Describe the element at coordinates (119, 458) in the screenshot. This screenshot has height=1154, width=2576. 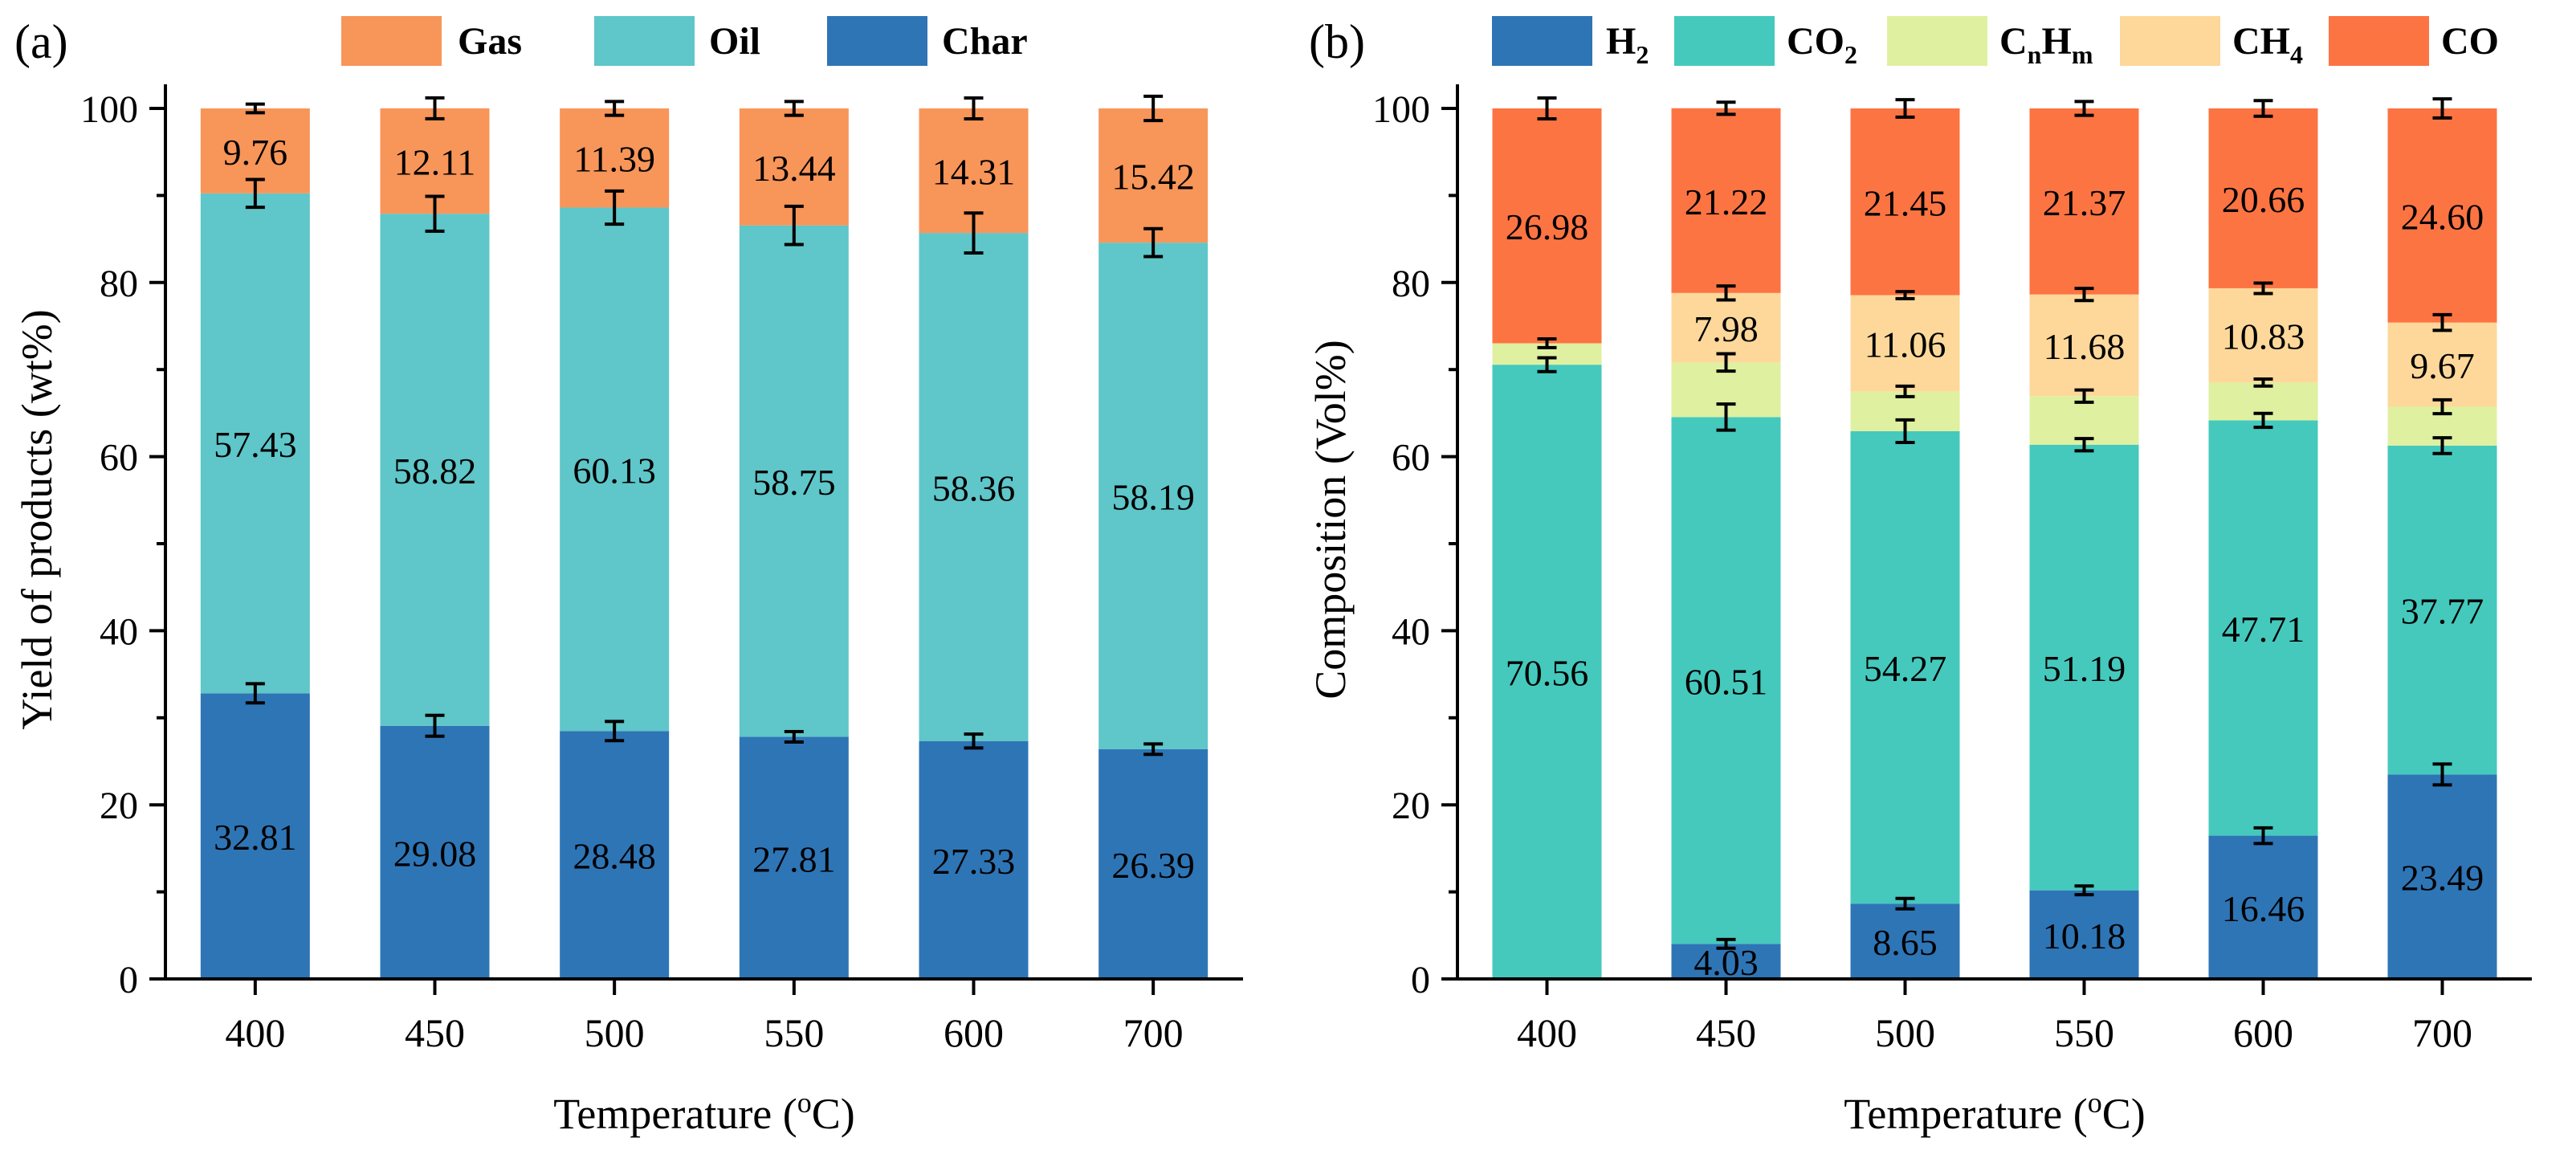
I see `y-tick-label-a-60: 60` at that location.